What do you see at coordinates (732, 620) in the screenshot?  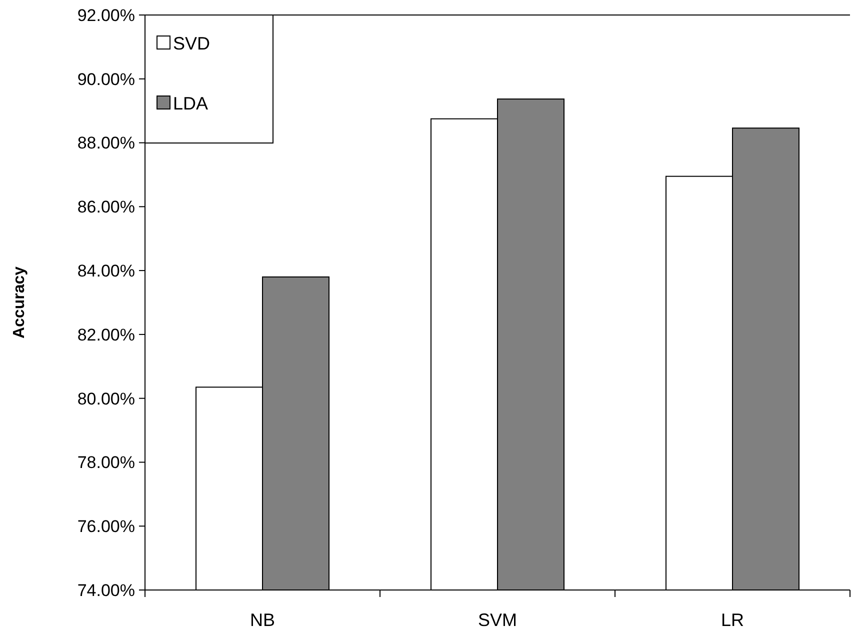 I see `x-tick-label: LR` at bounding box center [732, 620].